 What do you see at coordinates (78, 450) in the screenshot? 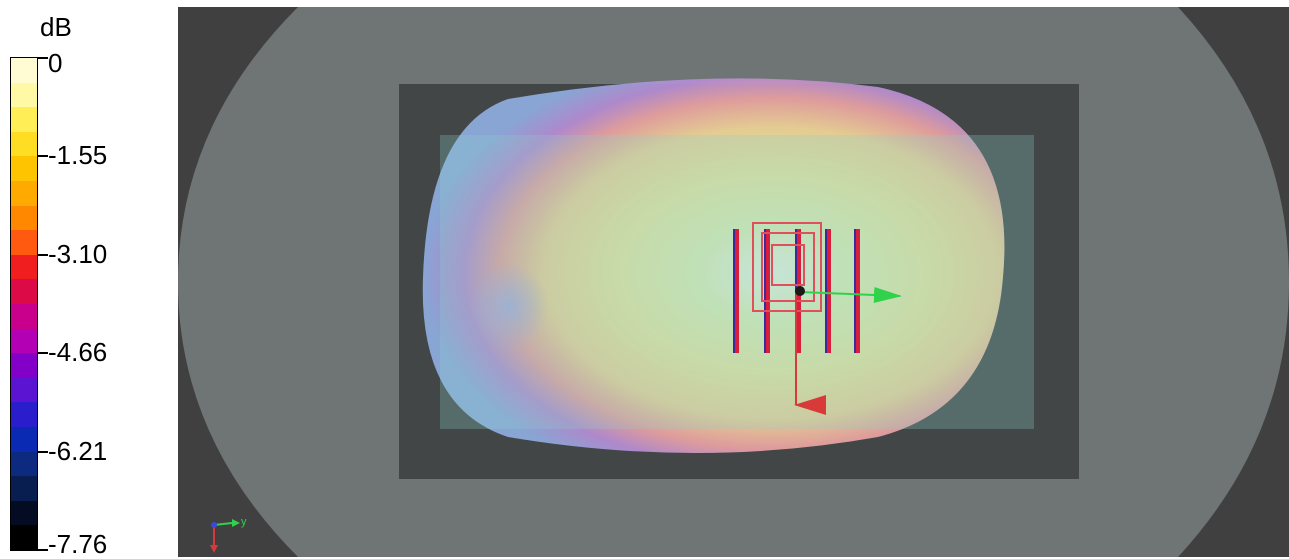
I see `legend-tick-label: -6.21` at bounding box center [78, 450].